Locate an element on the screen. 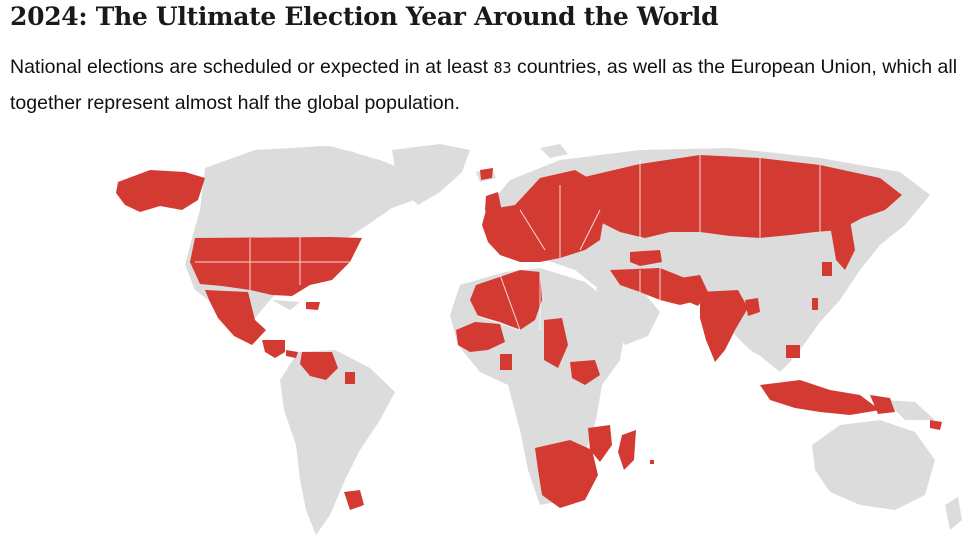 This screenshot has width=971, height=548. land-canadian-islands is located at coordinates (312, 163).